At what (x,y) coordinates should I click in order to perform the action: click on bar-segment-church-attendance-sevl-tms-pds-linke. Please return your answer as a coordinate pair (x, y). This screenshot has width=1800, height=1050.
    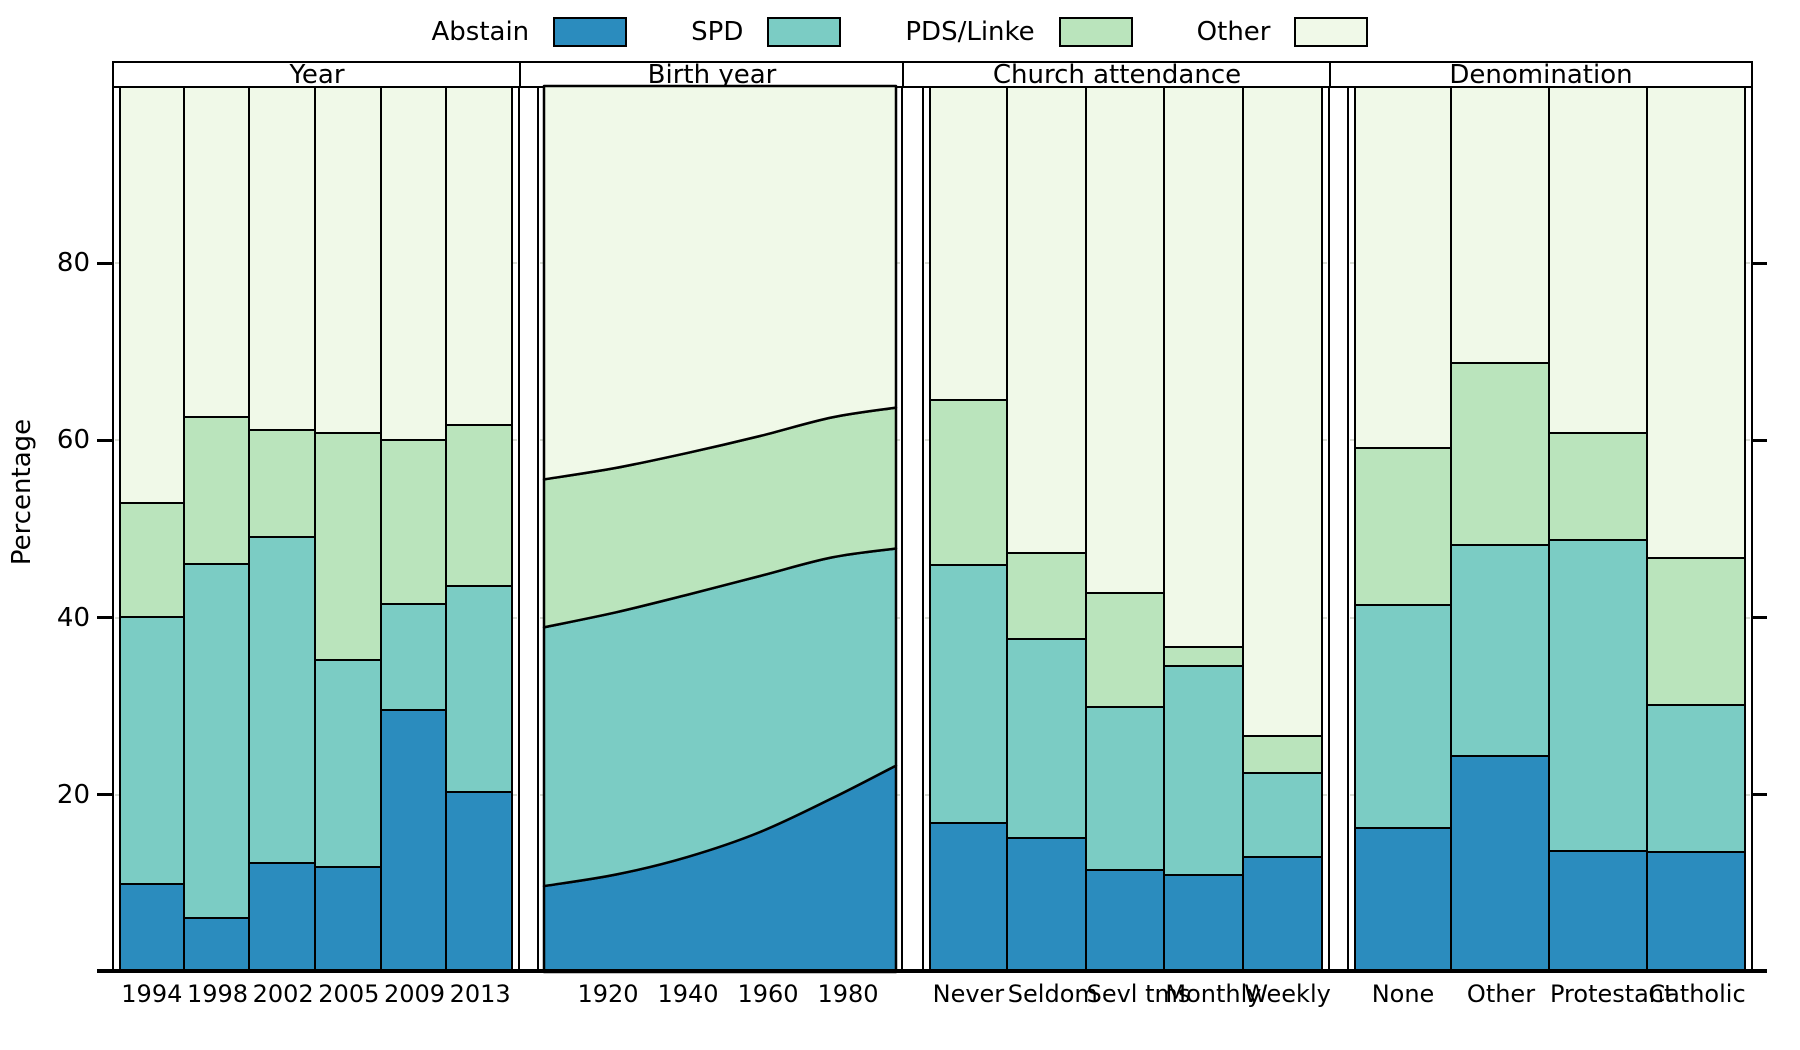
    Looking at the image, I should click on (1125, 650).